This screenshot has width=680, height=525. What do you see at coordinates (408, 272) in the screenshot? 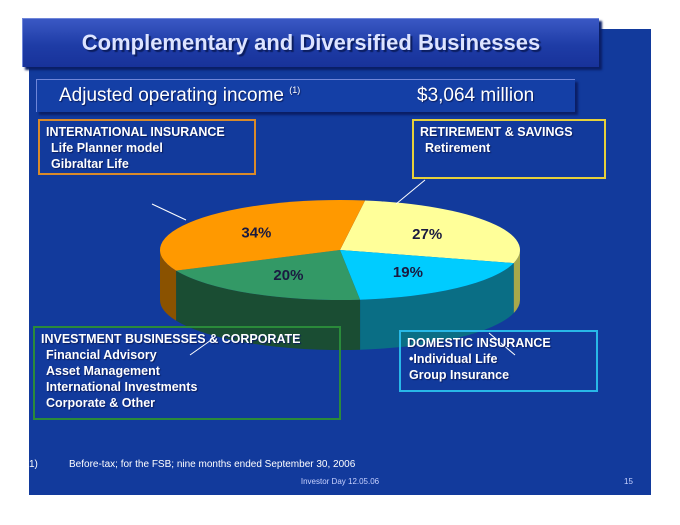
I see `pie-label-1: 19%` at bounding box center [408, 272].